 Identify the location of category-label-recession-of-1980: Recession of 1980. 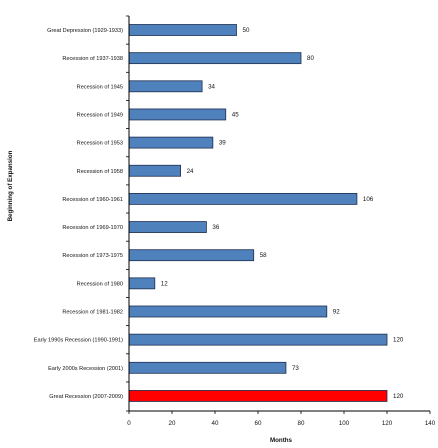
(100, 284).